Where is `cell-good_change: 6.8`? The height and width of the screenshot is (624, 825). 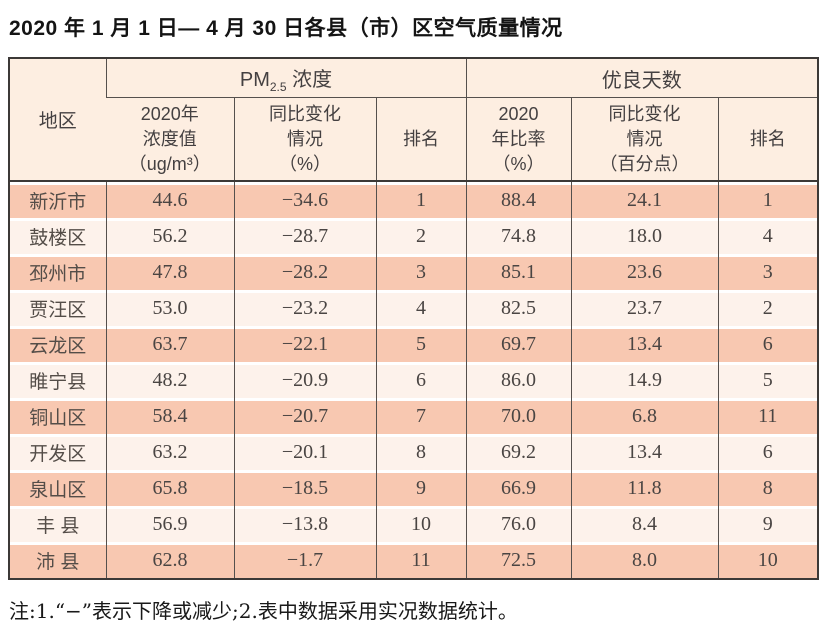 cell-good_change: 6.8 is located at coordinates (644, 416).